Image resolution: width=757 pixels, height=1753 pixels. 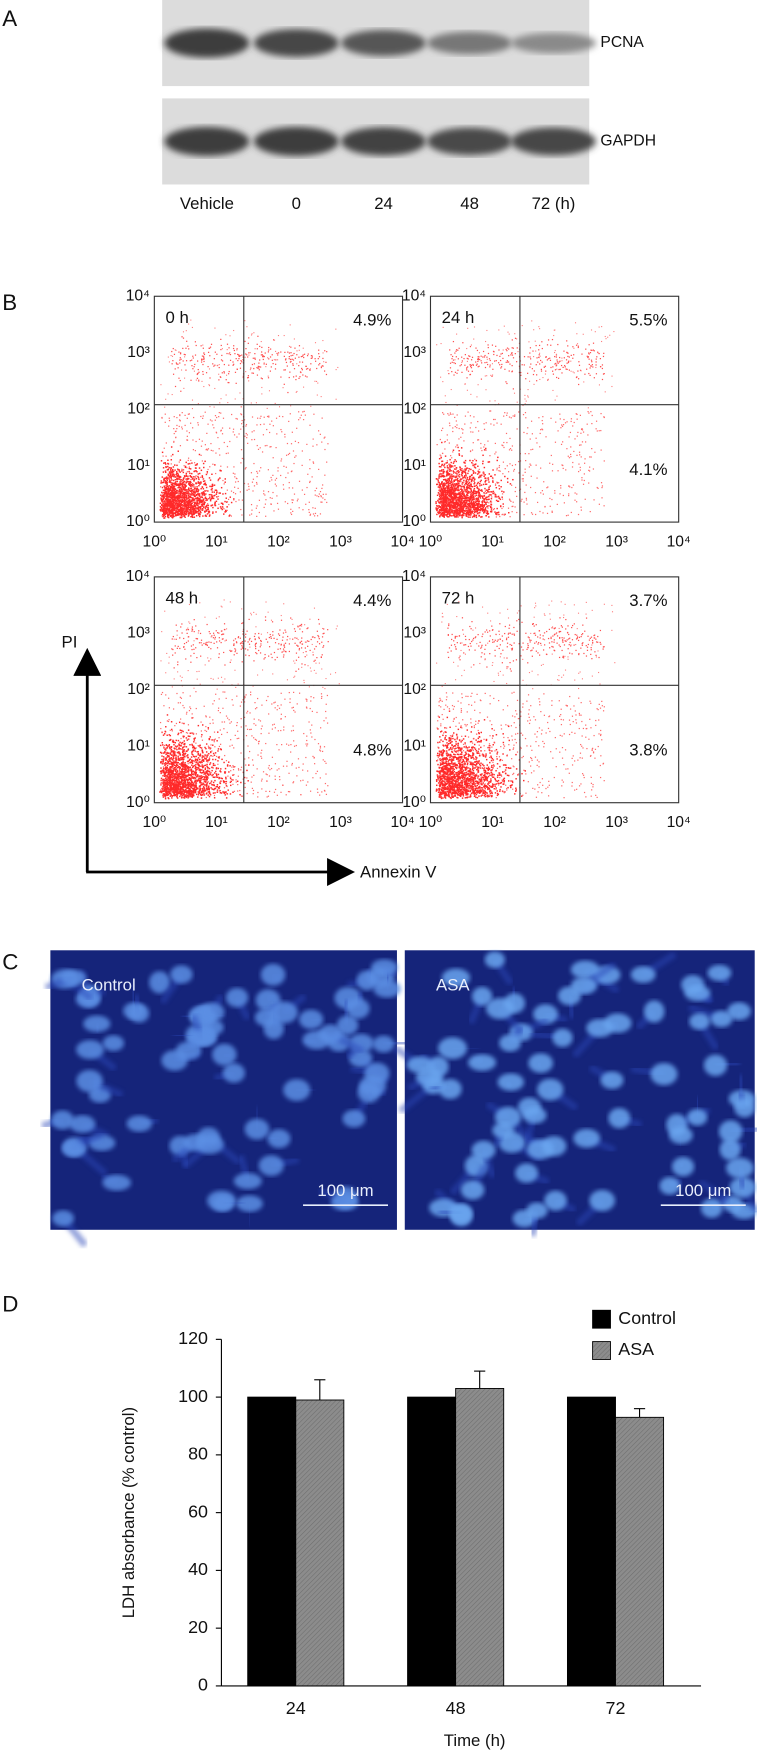 I want to click on band-label: PCNA, so click(x=622, y=42).